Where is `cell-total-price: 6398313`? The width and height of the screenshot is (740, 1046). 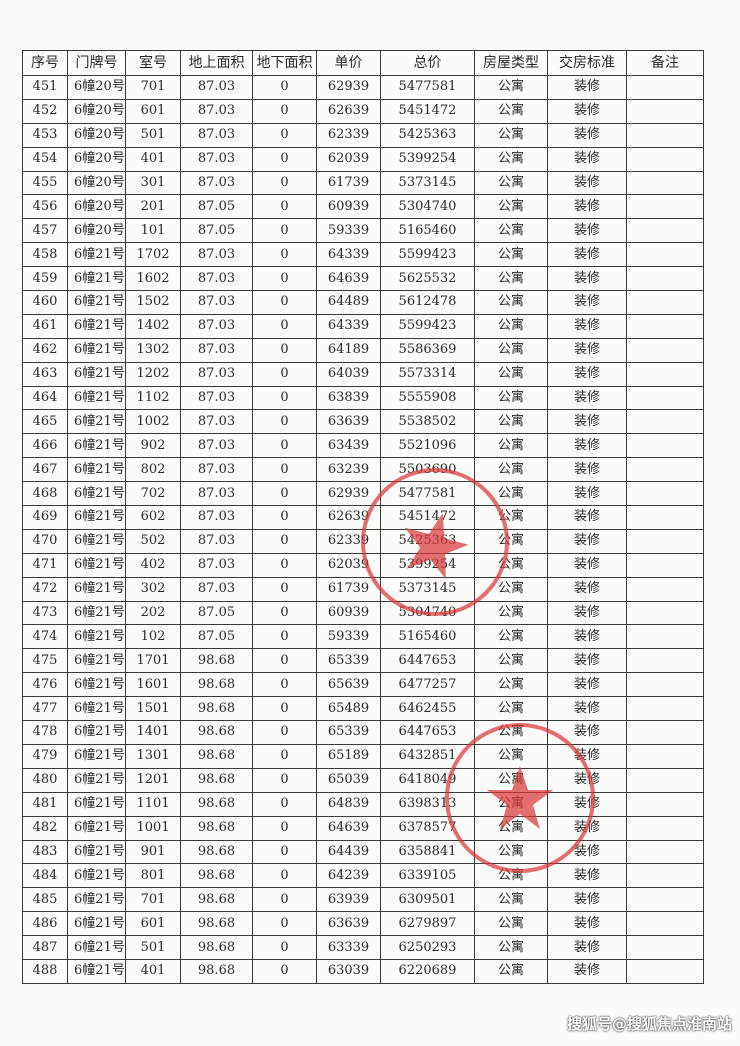 cell-total-price: 6398313 is located at coordinates (427, 804).